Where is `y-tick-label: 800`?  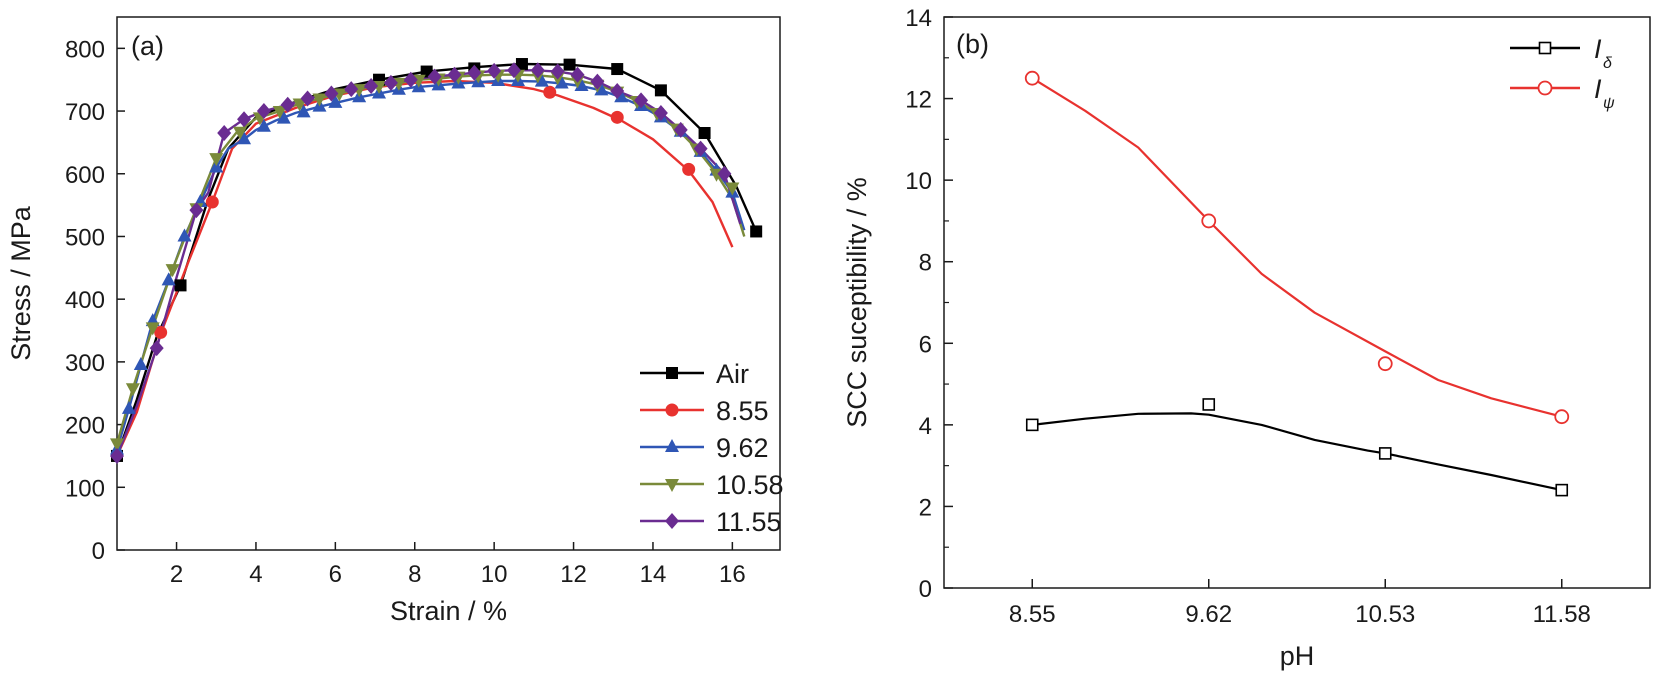 y-tick-label: 800 is located at coordinates (85, 49).